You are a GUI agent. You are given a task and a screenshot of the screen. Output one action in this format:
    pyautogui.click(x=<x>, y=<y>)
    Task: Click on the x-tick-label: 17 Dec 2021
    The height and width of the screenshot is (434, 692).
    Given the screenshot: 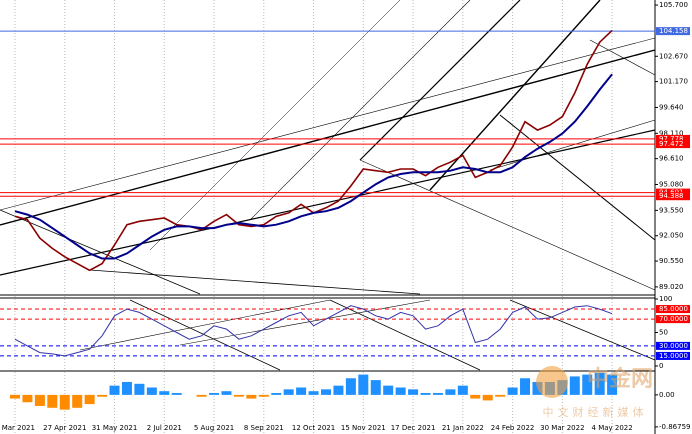 What is the action you would take?
    pyautogui.click(x=413, y=428)
    